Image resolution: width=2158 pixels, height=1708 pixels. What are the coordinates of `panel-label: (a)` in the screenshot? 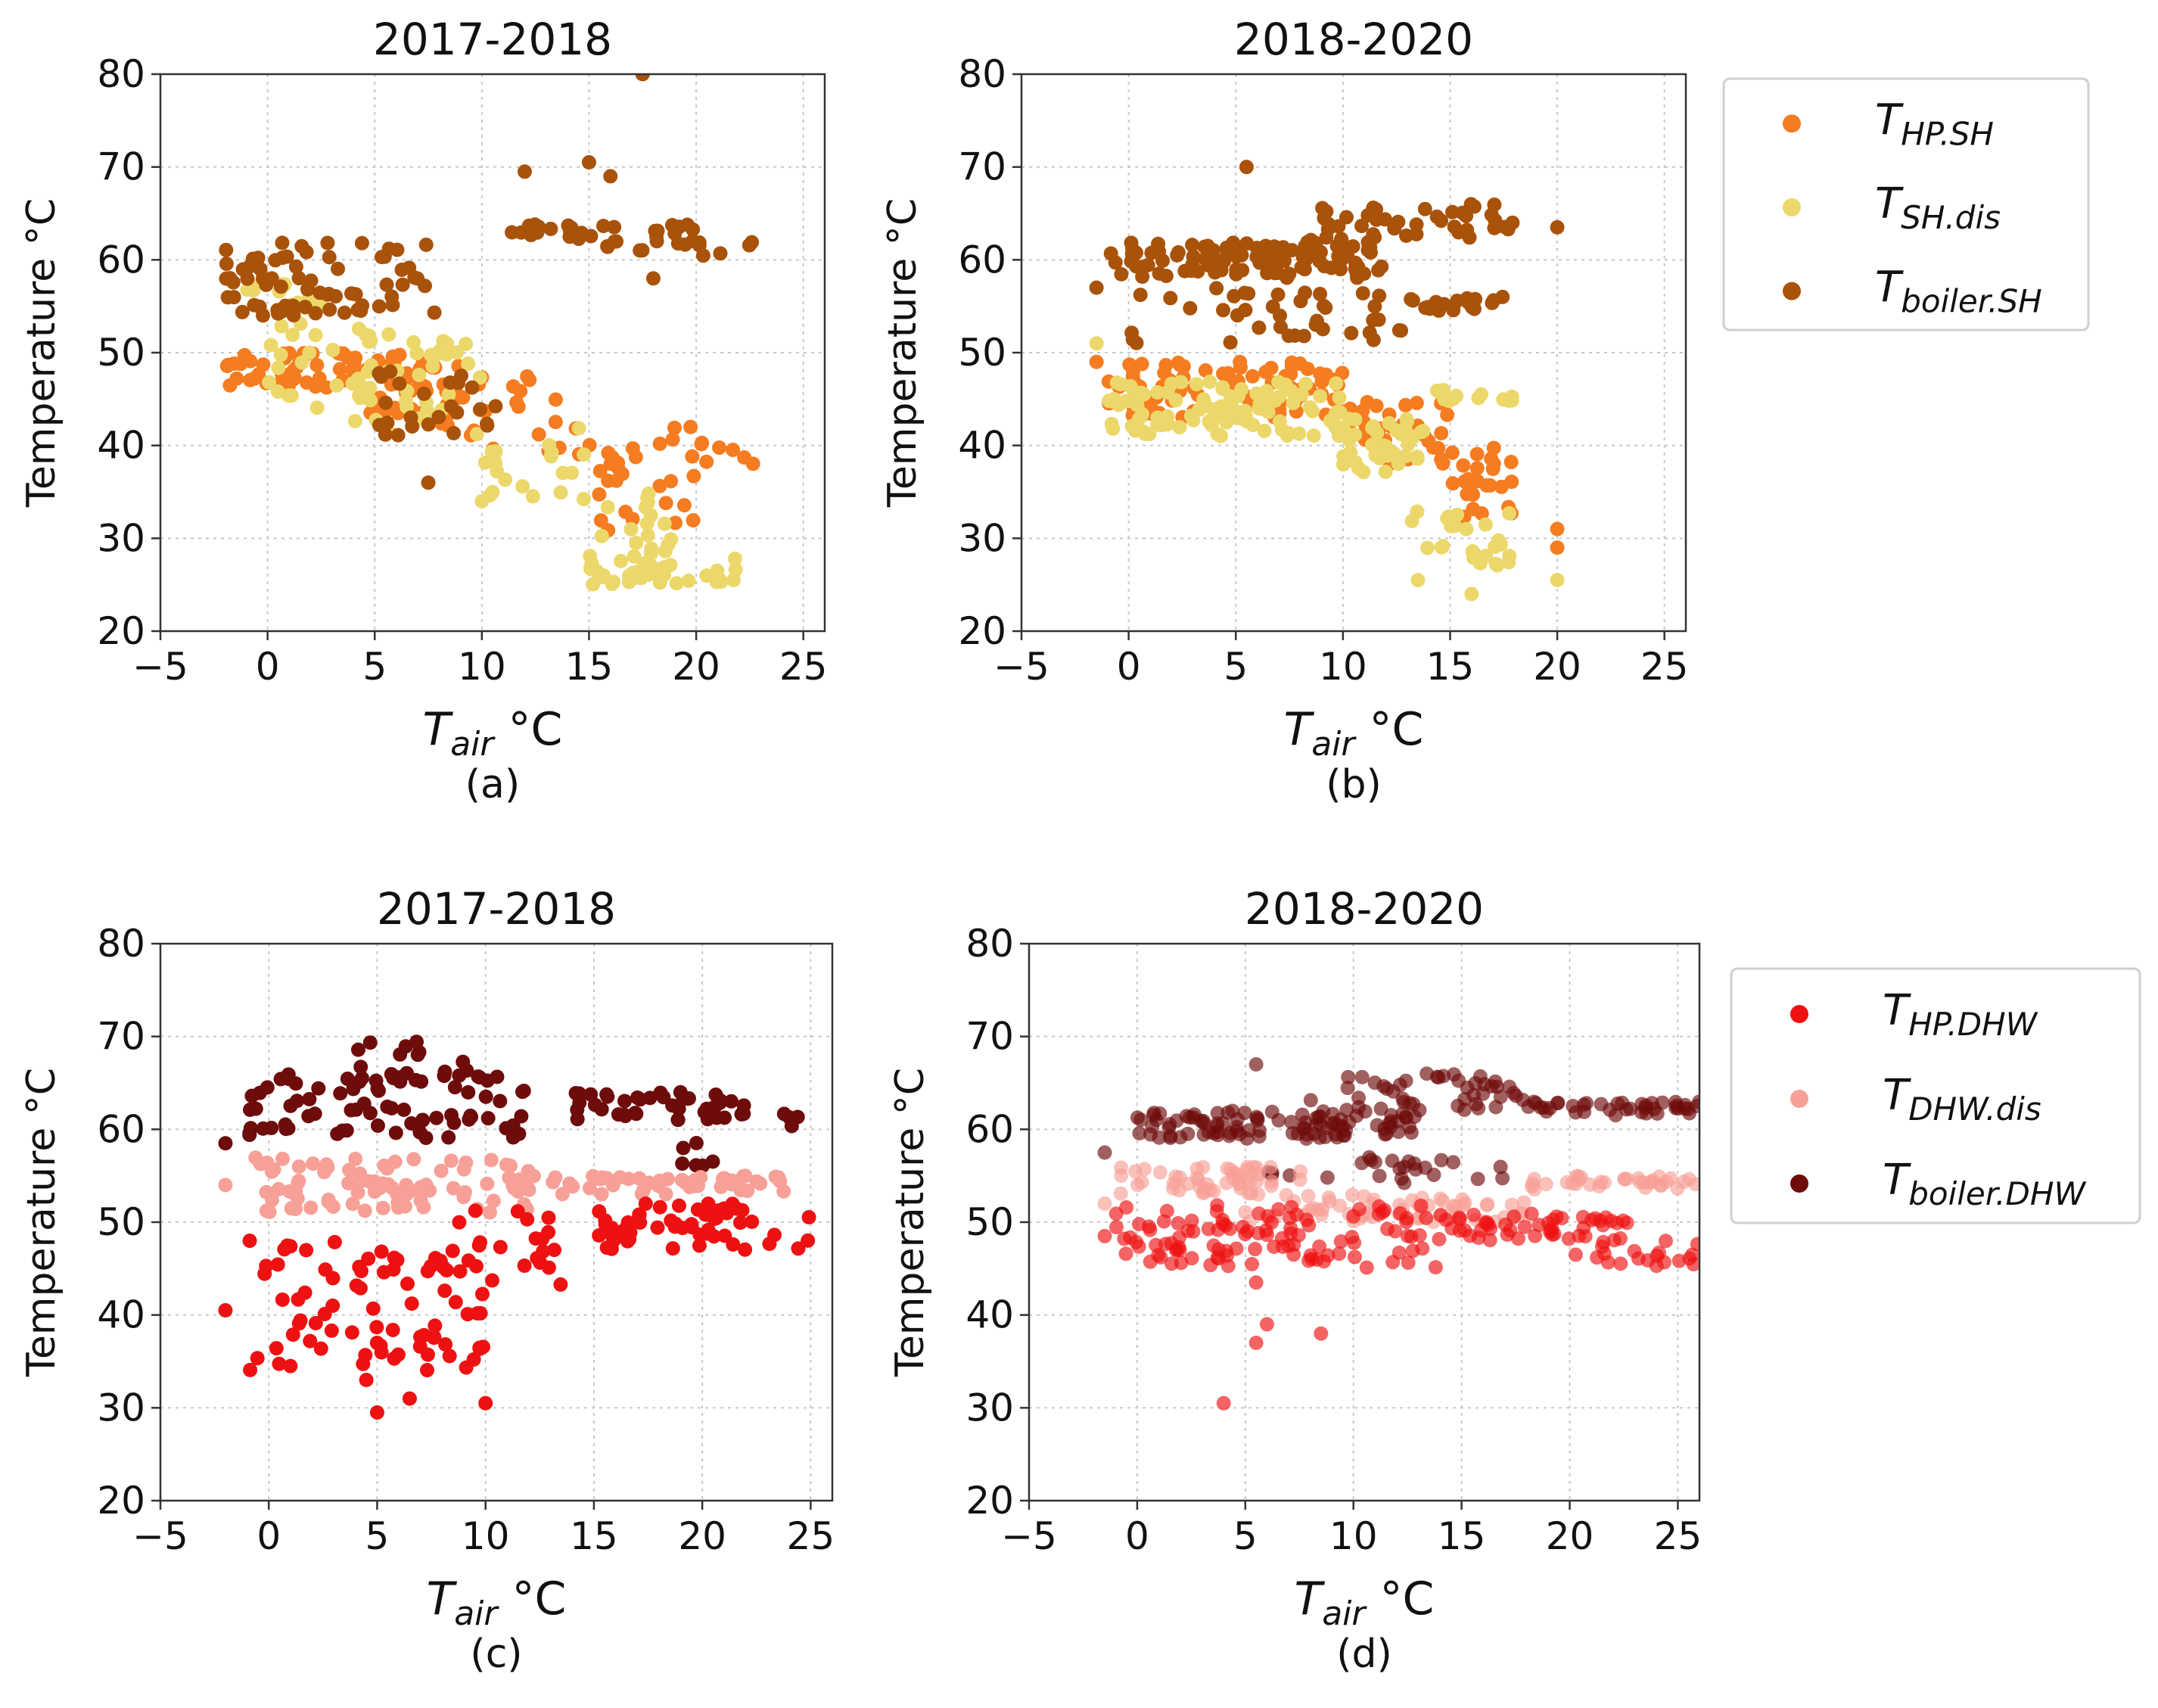 It's located at (492, 784).